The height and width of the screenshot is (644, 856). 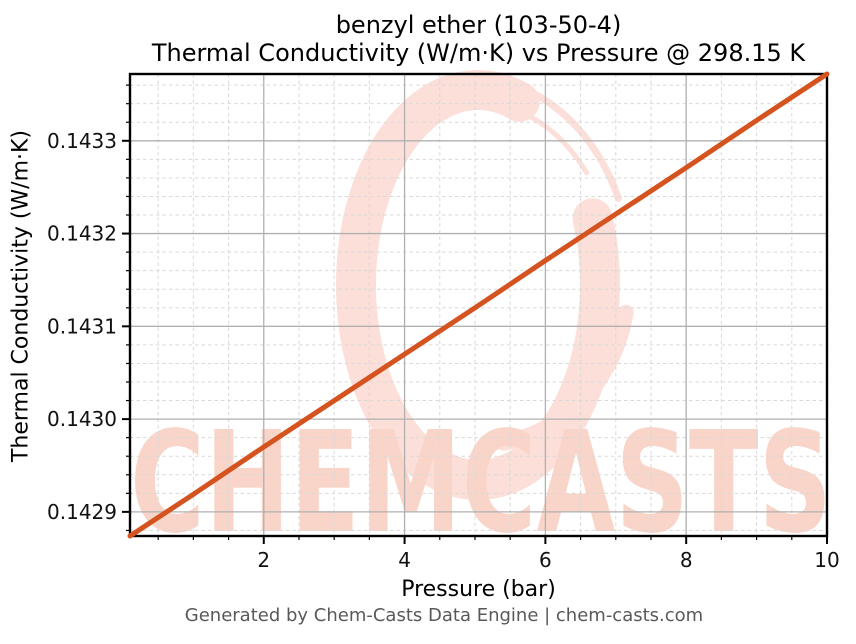 What do you see at coordinates (478, 589) in the screenshot?
I see `x-axis-label: Pressure (bar)` at bounding box center [478, 589].